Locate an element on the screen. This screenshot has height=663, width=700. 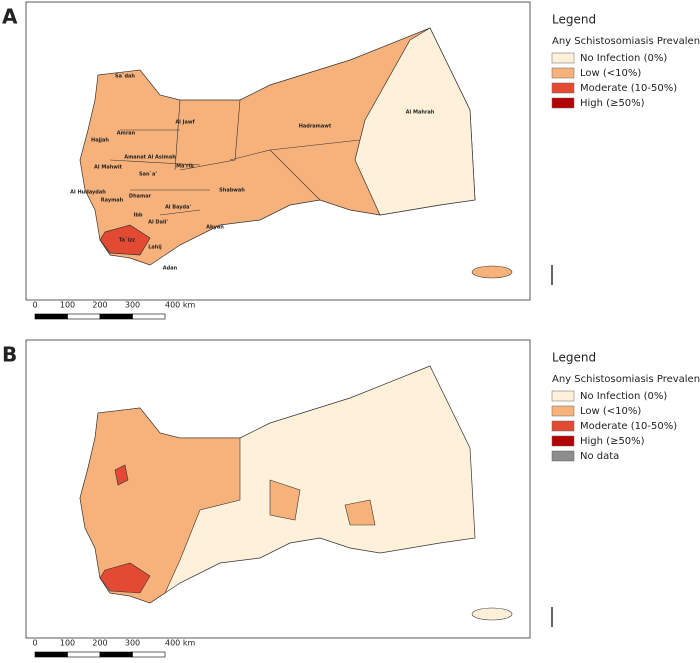
region-label: Ta`izz is located at coordinates (127, 241).